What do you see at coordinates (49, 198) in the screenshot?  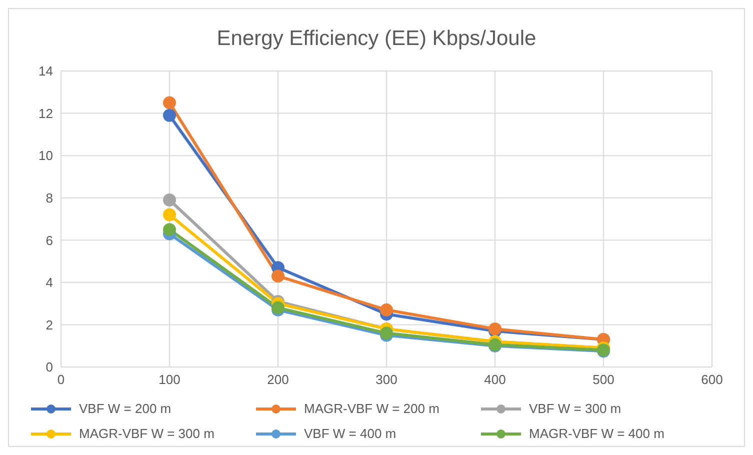 I see `y-tick-label: 8` at bounding box center [49, 198].